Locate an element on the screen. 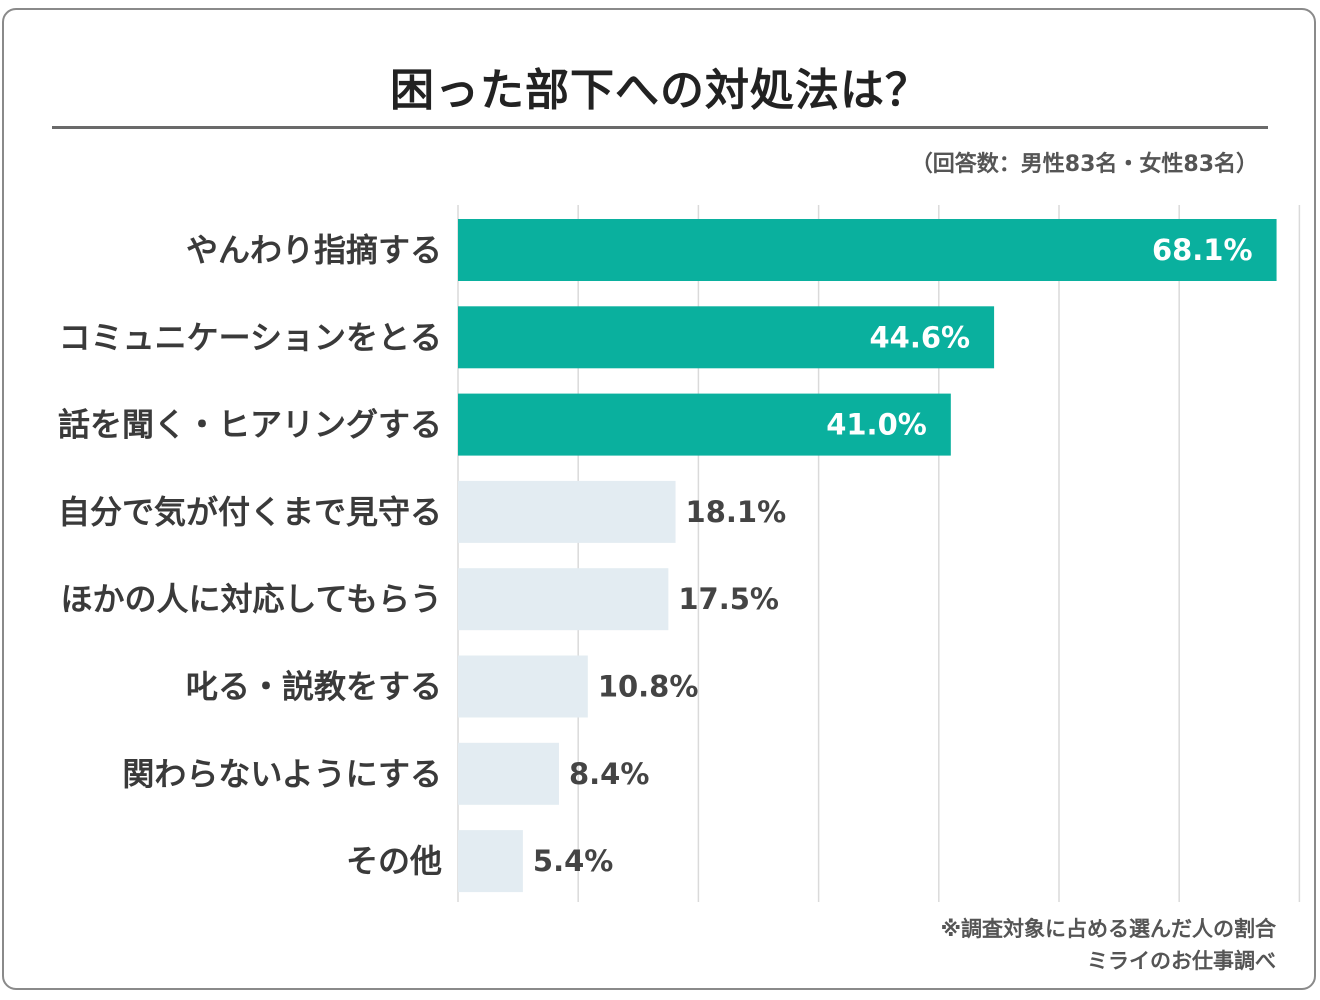  category-label: 自分で気が付くまで見守る is located at coordinates (250, 512).